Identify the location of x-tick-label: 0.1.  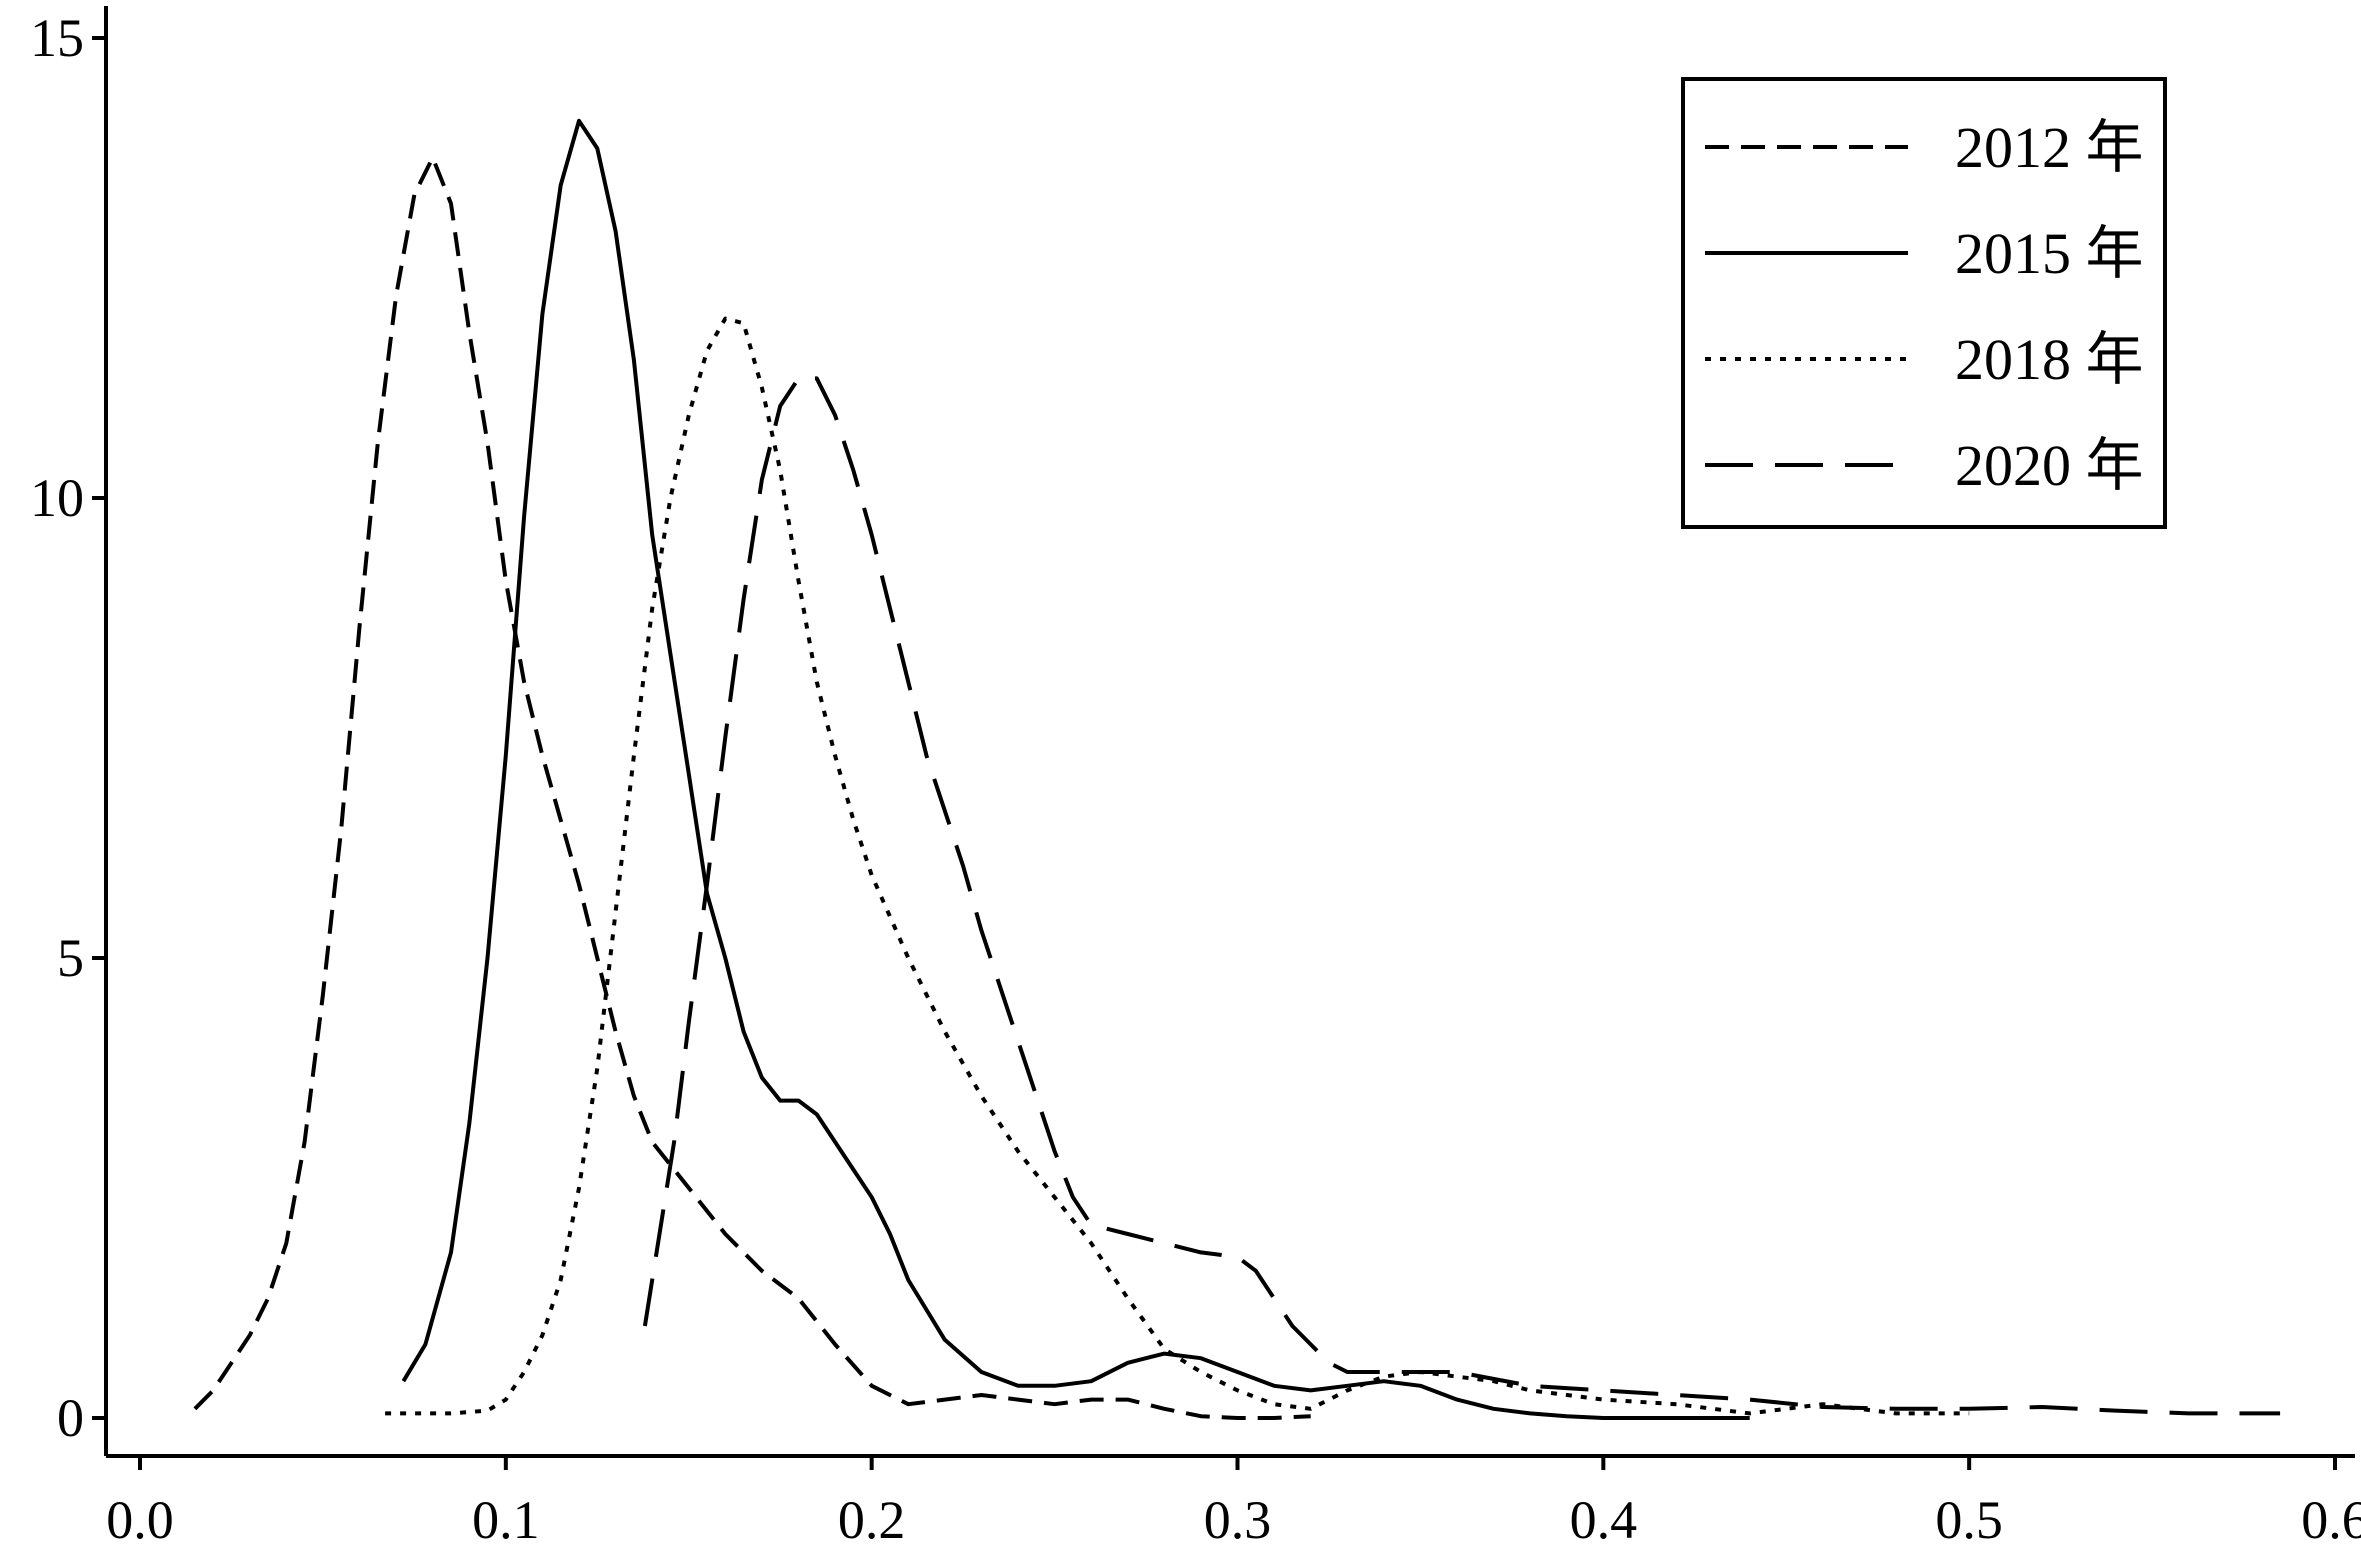
(506, 1520).